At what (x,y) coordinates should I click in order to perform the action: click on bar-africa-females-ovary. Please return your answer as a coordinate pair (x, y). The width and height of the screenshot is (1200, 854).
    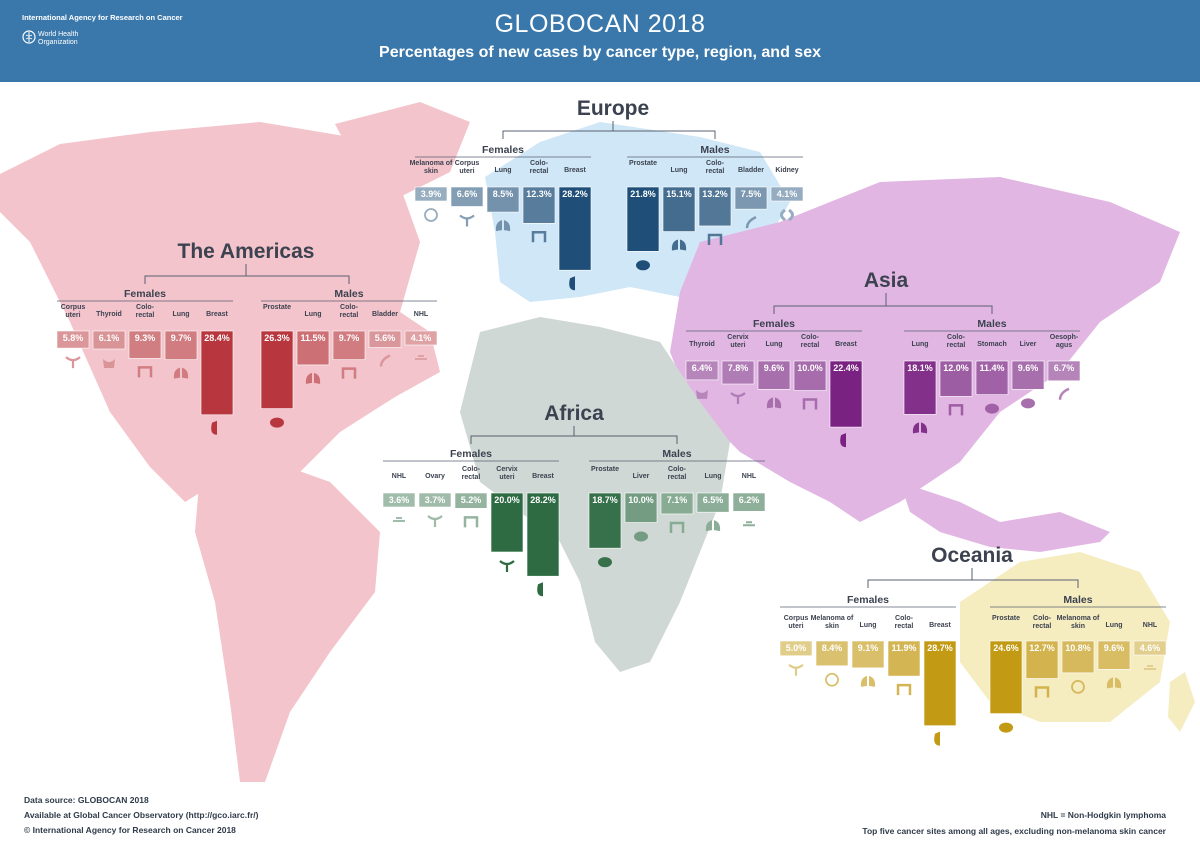
    Looking at the image, I should click on (435, 500).